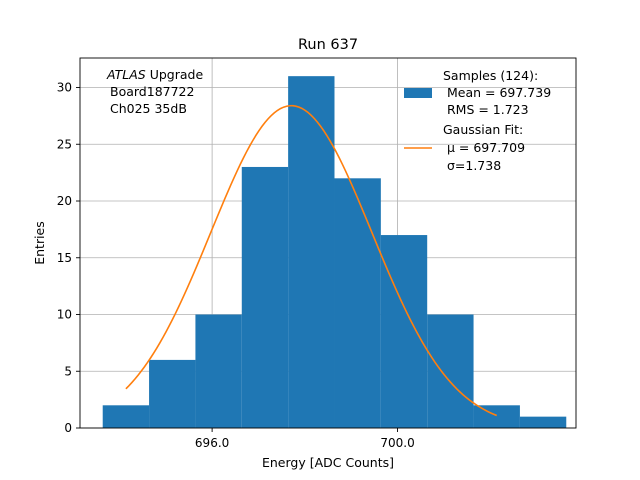  I want to click on legend-samples-line-3: RMS = 1.723, so click(486, 109).